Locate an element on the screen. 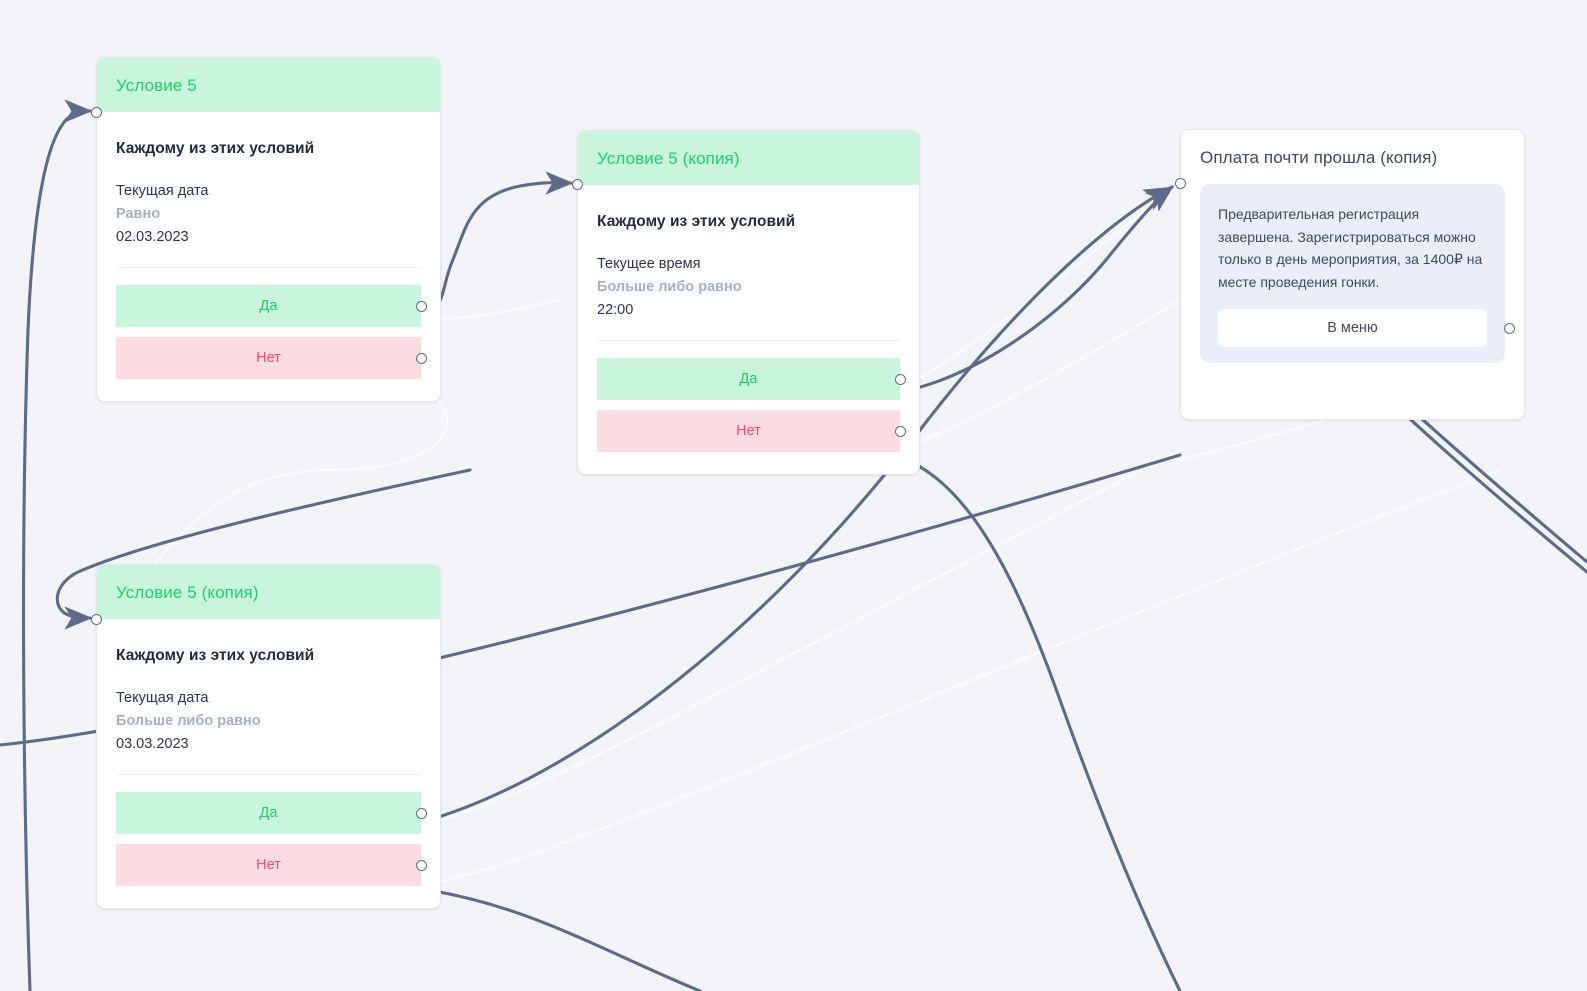 The width and height of the screenshot is (1587, 991). edge-copy-b-no-out is located at coordinates (553, 938).